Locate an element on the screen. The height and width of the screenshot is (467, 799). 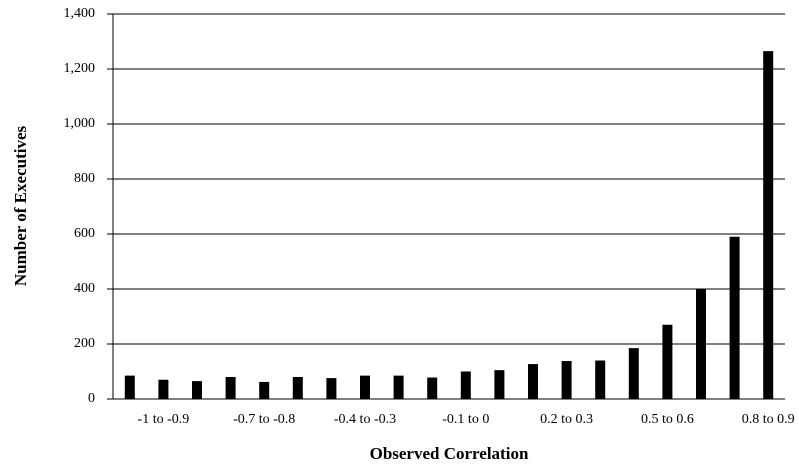
y-tick-label: 1,400 is located at coordinates (80, 13).